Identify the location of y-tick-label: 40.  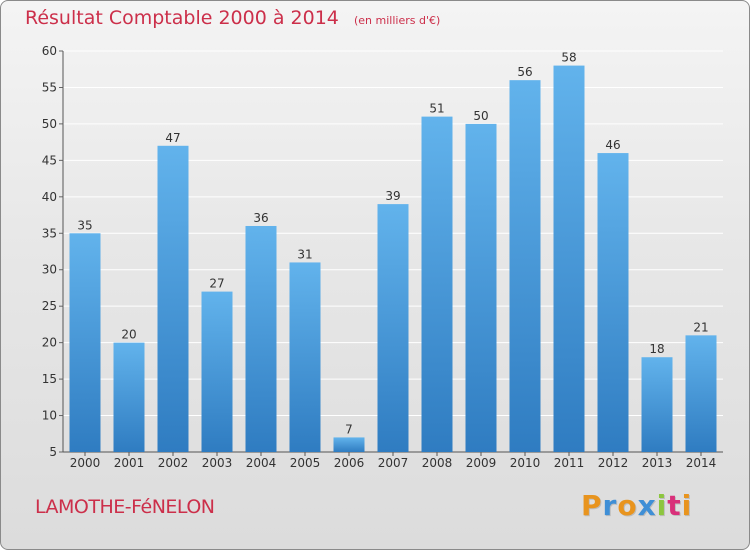
(49, 197).